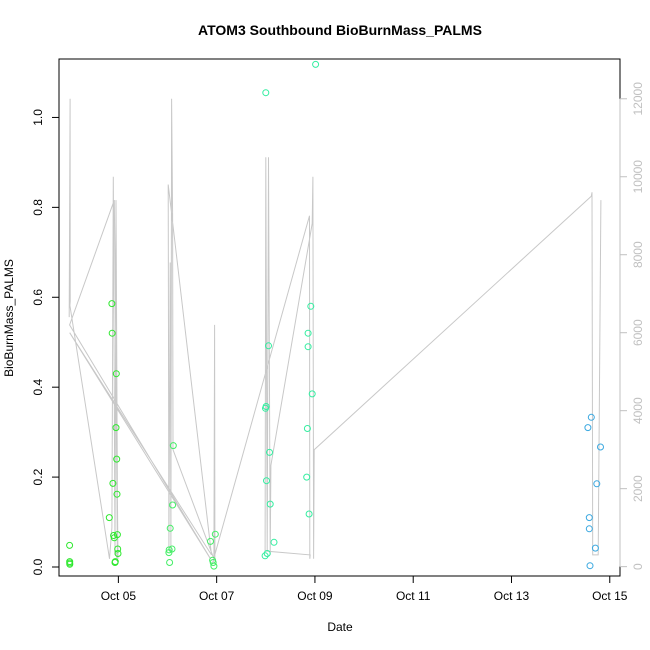 The width and height of the screenshot is (650, 650). I want to click on y2-tick-label: 4000, so click(638, 410).